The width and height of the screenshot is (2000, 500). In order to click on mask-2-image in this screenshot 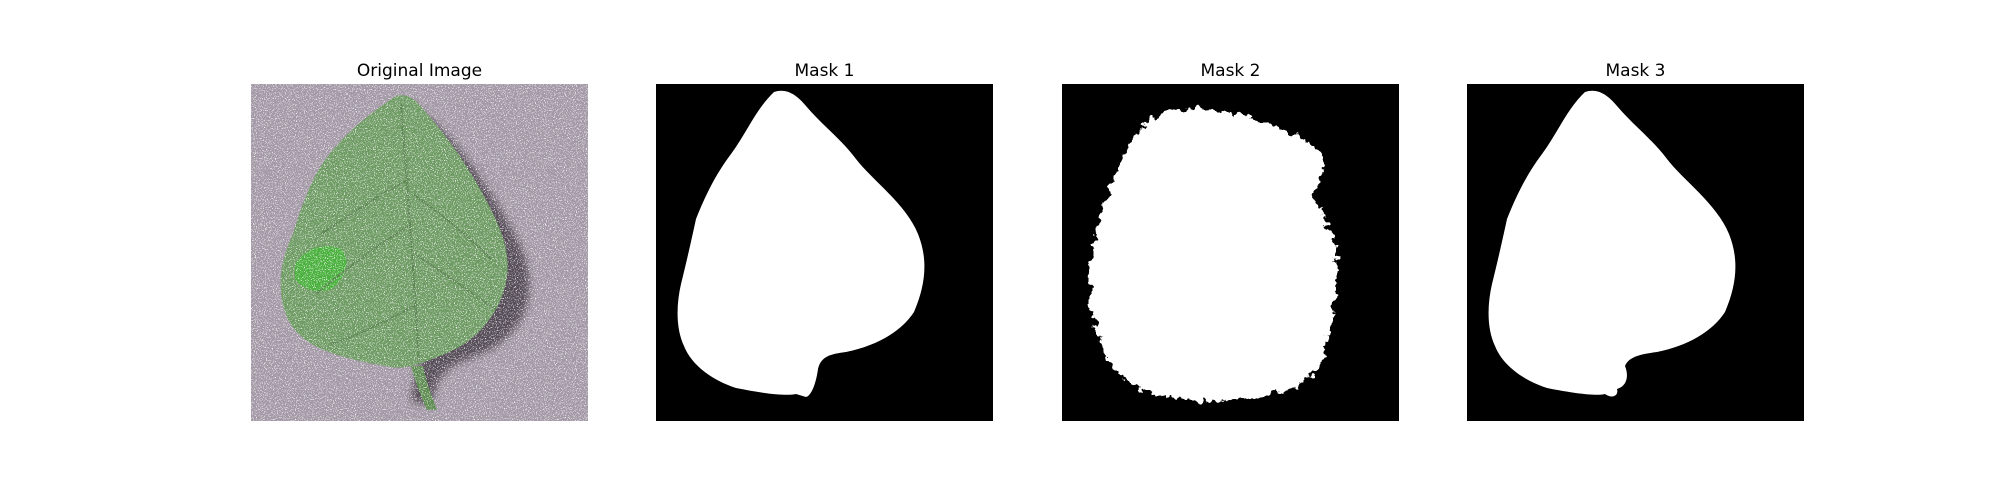, I will do `click(1230, 252)`.